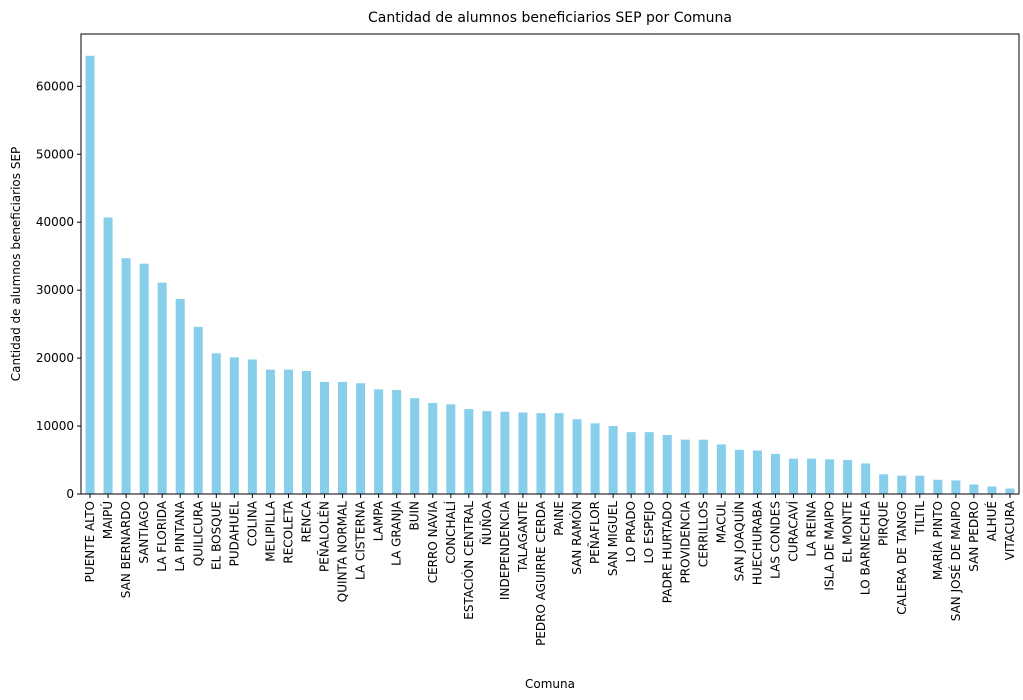 The height and width of the screenshot is (700, 1023). Describe the element at coordinates (757, 542) in the screenshot. I see `x-tick-label: HUECHURABA` at that location.